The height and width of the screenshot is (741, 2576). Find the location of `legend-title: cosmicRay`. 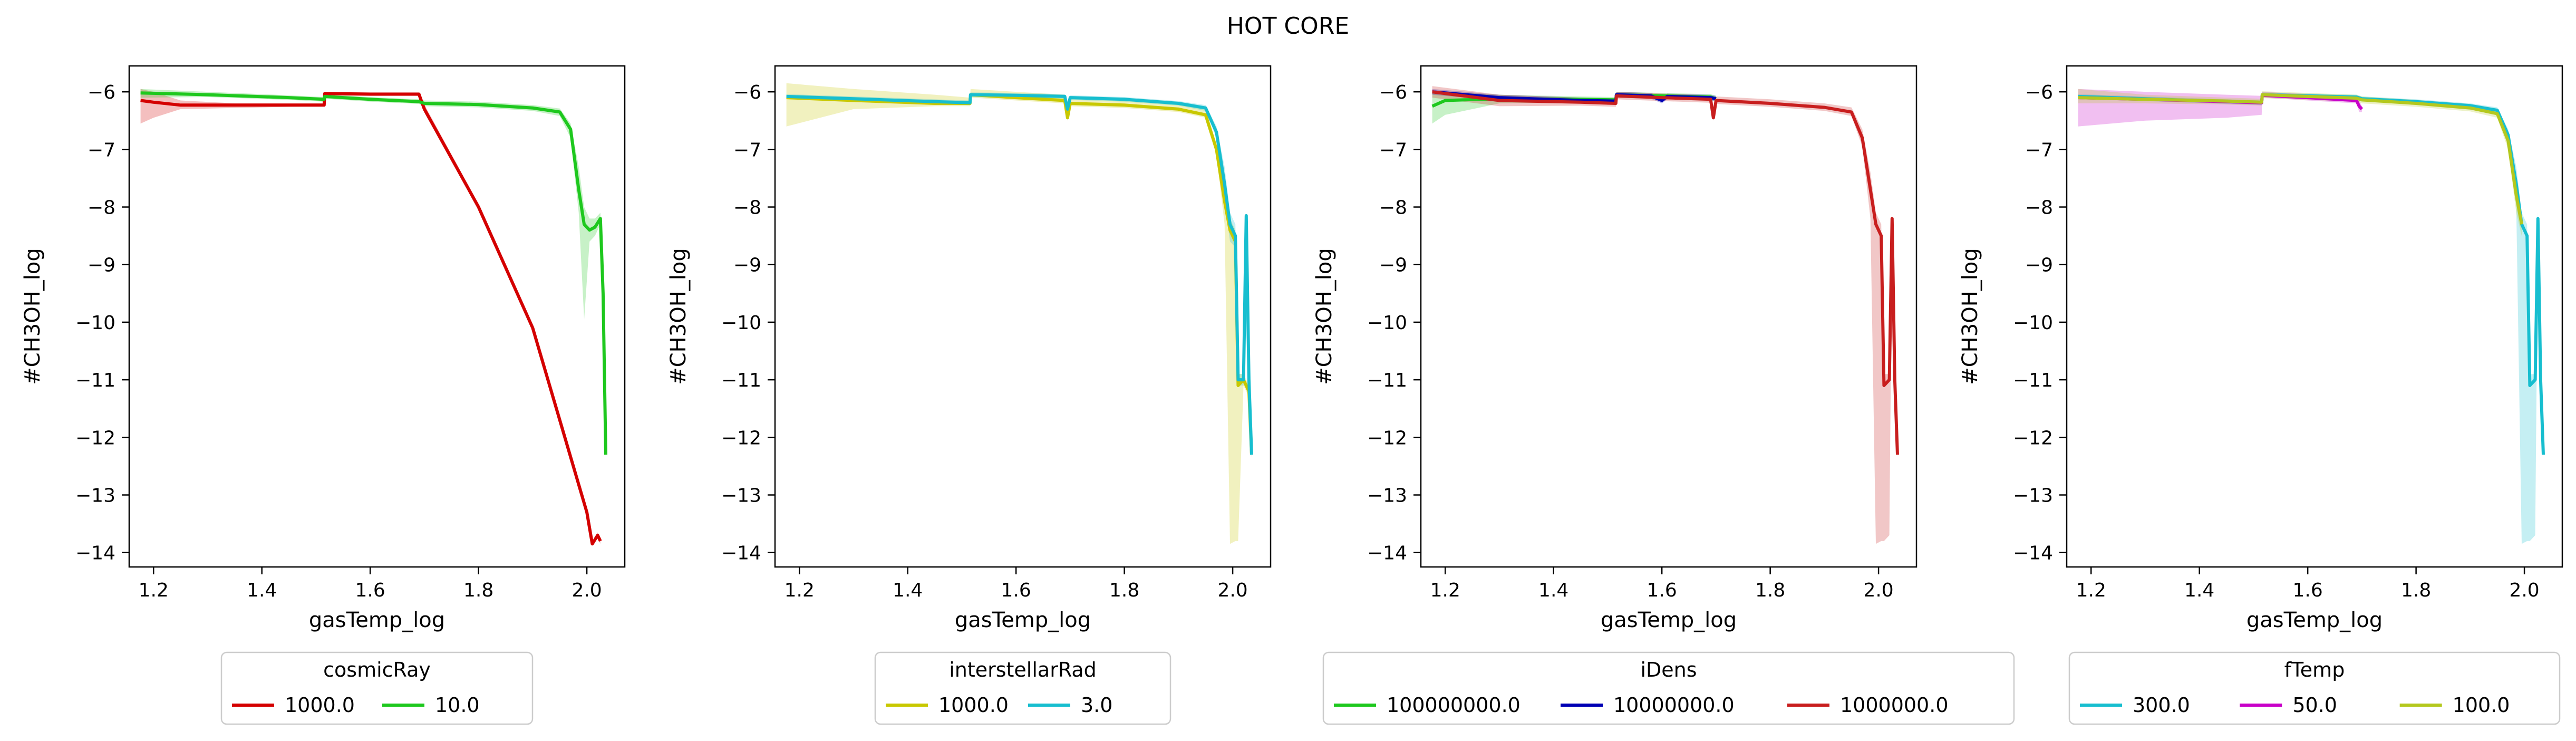

legend-title: cosmicRay is located at coordinates (377, 670).